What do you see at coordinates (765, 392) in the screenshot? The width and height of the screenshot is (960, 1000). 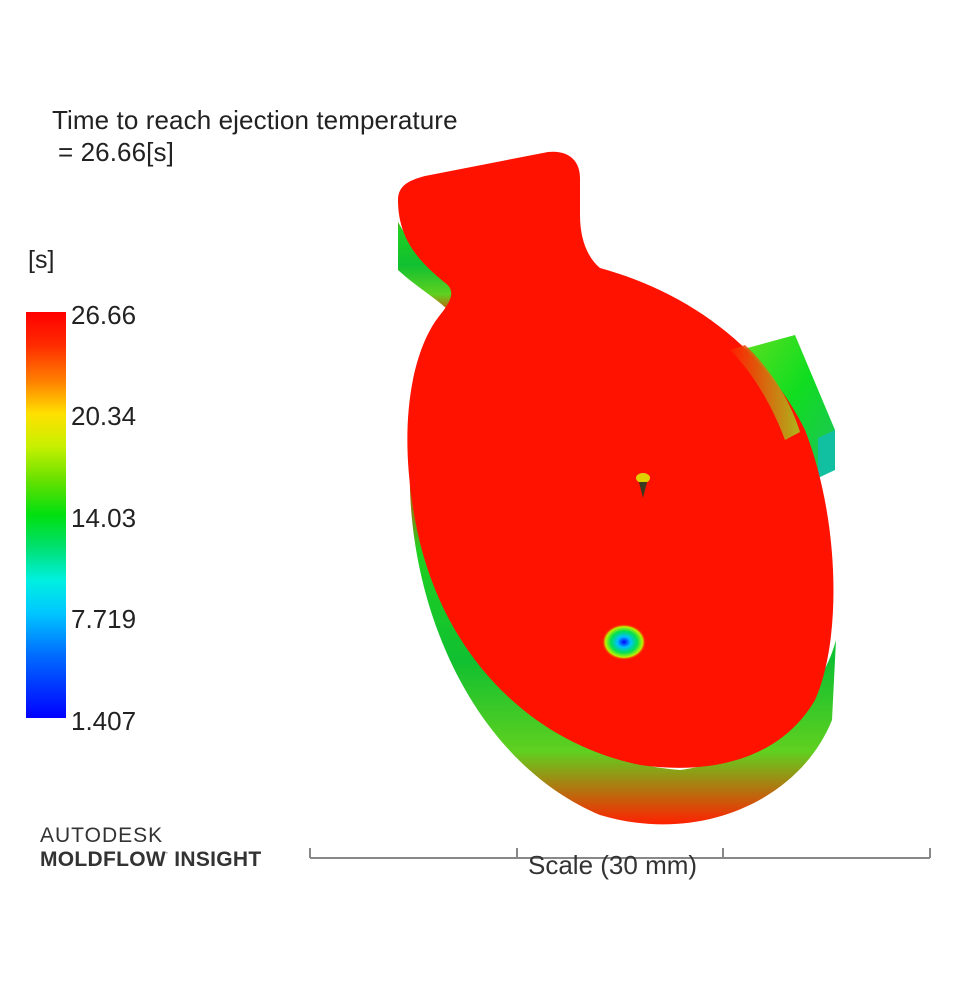 I see `part-transition-band` at bounding box center [765, 392].